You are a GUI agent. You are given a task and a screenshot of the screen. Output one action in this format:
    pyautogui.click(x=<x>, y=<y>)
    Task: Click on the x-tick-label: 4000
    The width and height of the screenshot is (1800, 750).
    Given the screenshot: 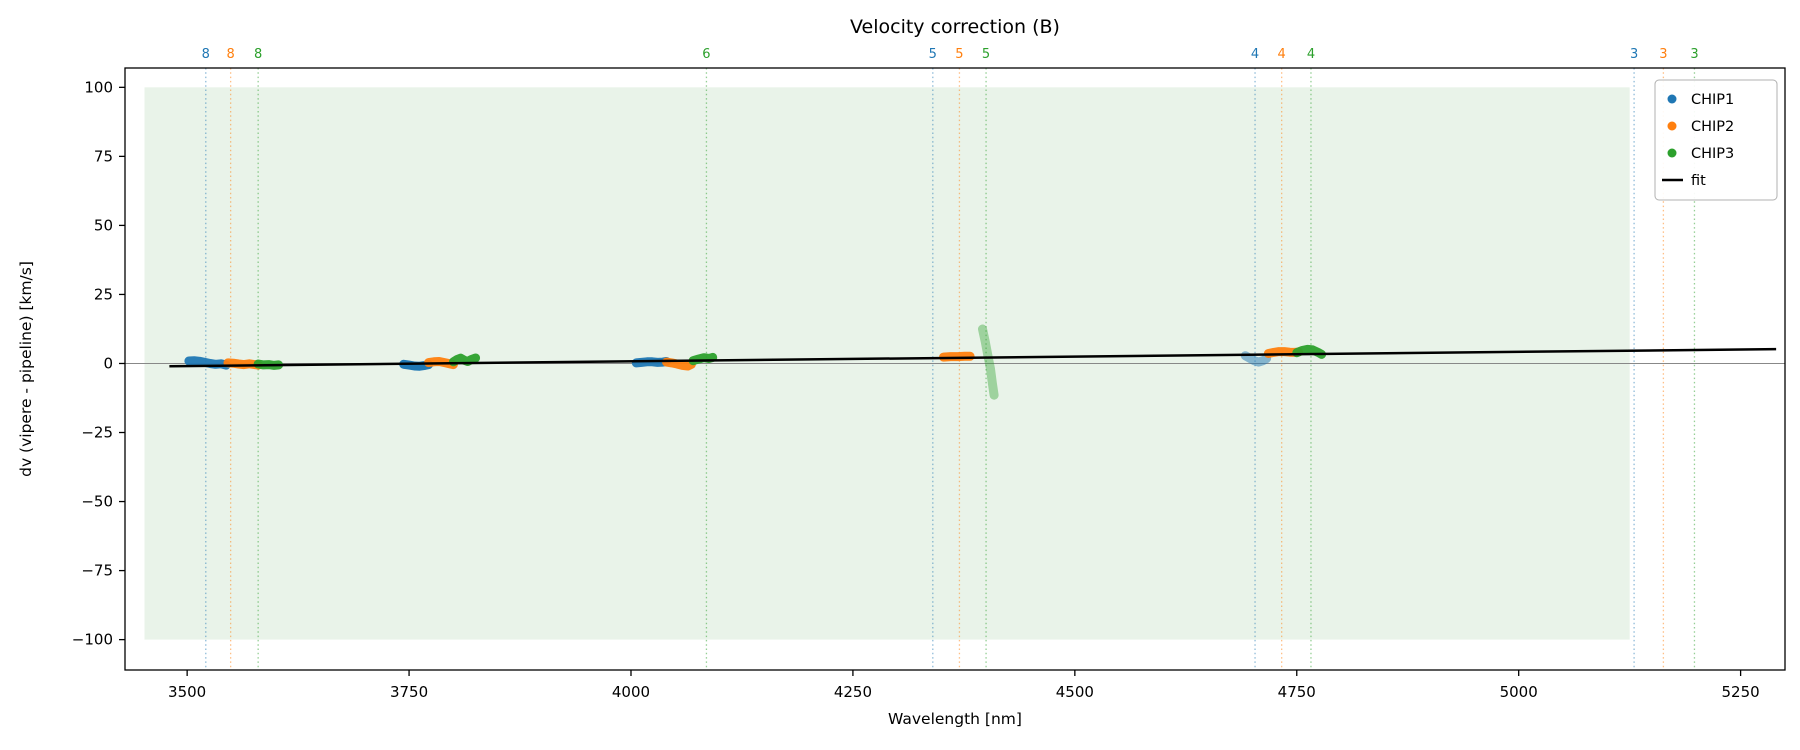 What is the action you would take?
    pyautogui.click(x=631, y=692)
    